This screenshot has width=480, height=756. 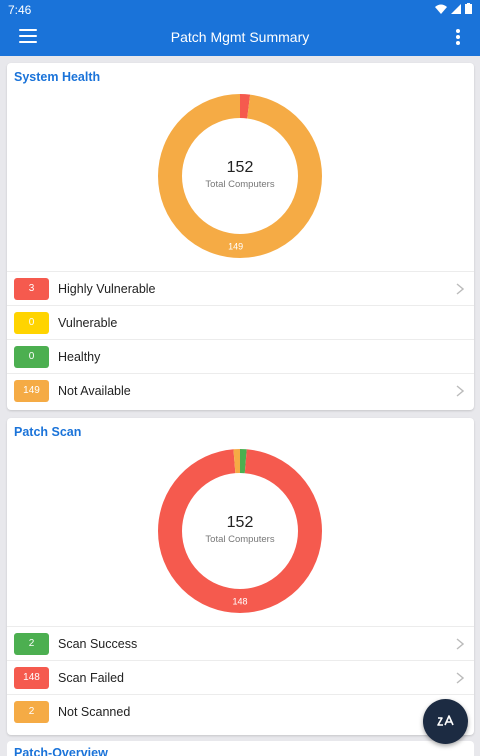 I want to click on status-bar: 7:46, so click(x=240, y=10).